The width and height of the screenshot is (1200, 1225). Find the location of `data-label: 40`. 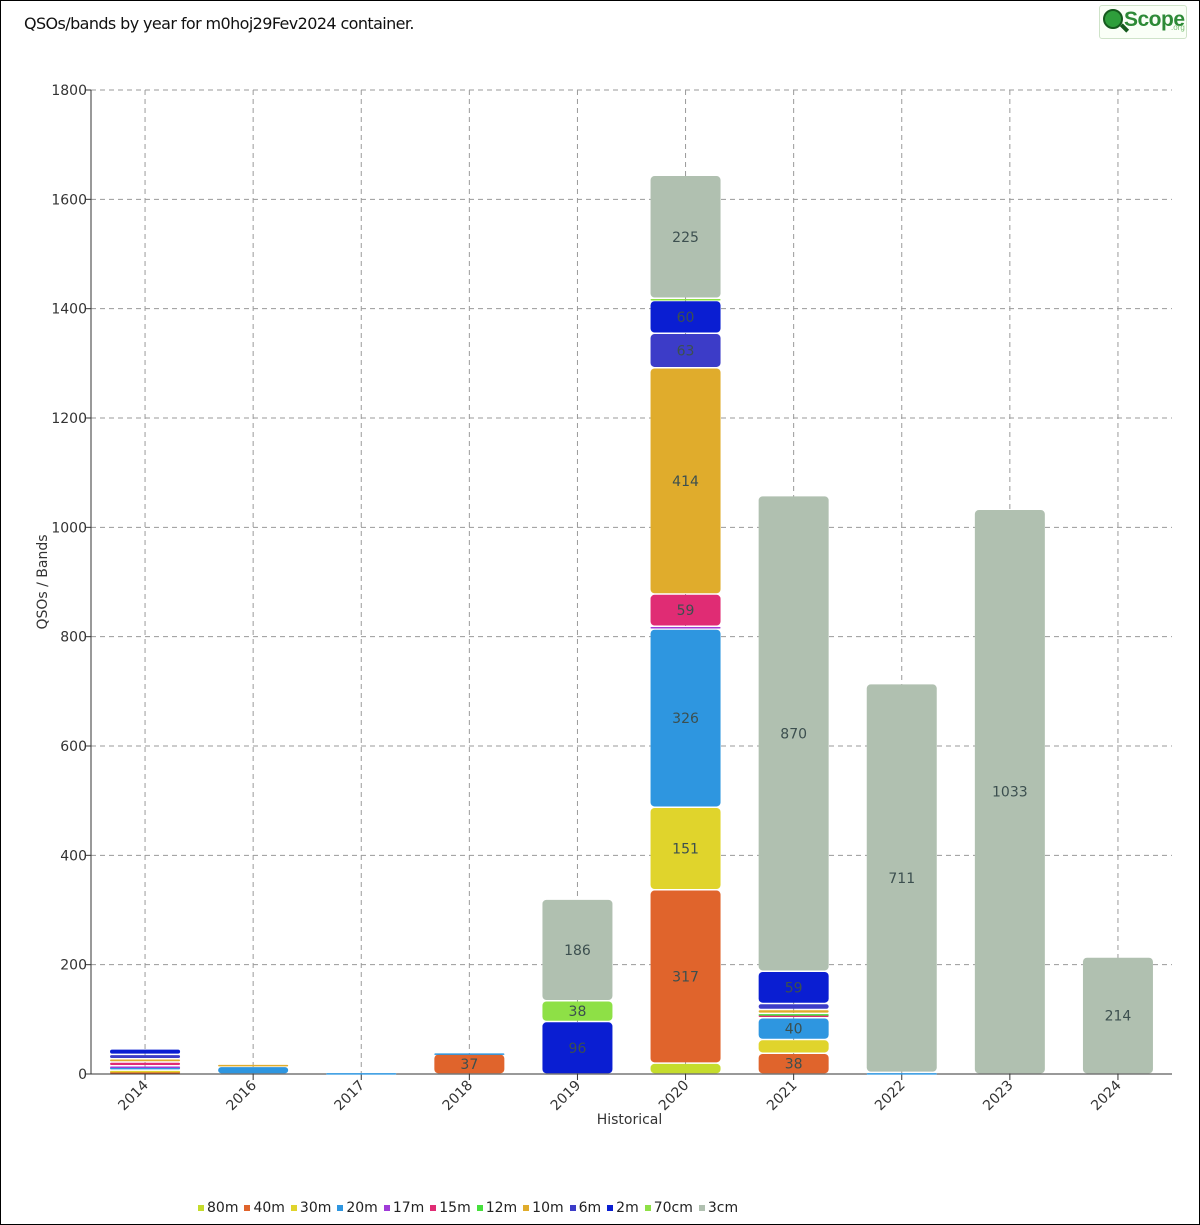

data-label: 40 is located at coordinates (794, 1030).